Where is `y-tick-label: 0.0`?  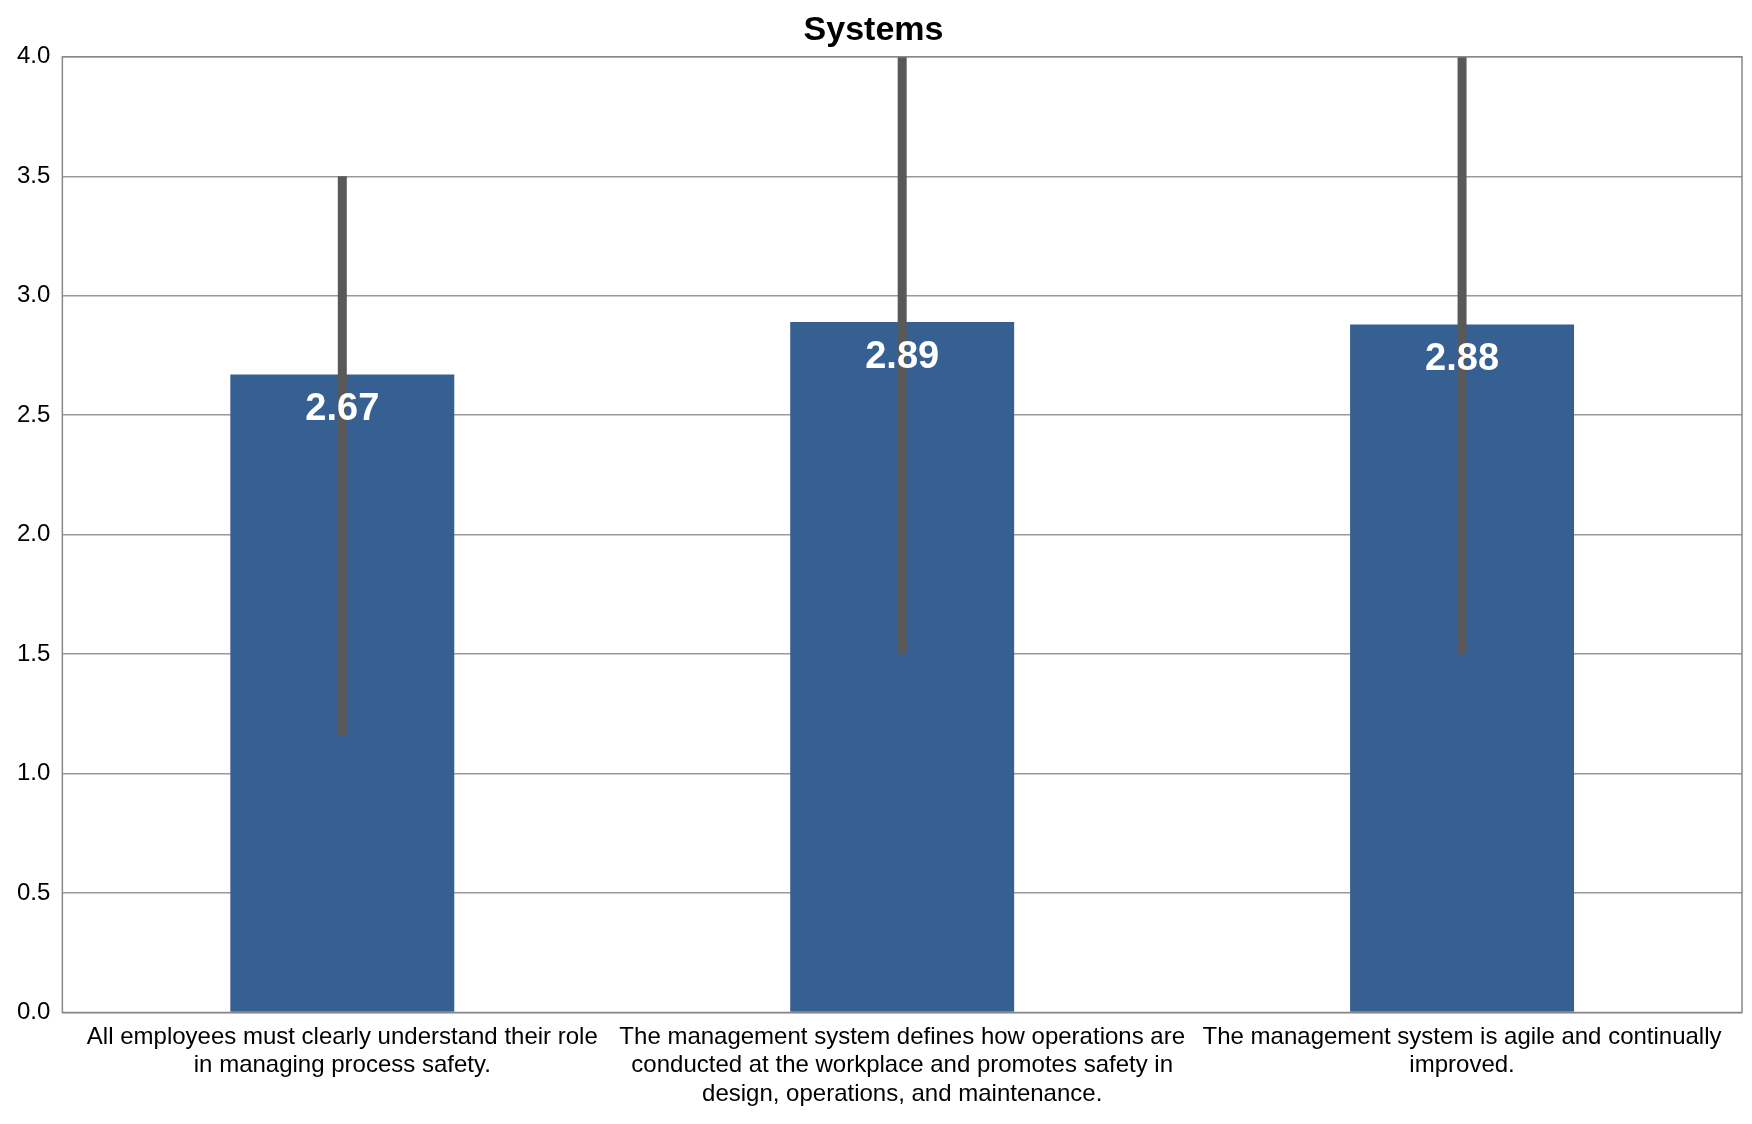
y-tick-label: 0.0 is located at coordinates (33, 1011).